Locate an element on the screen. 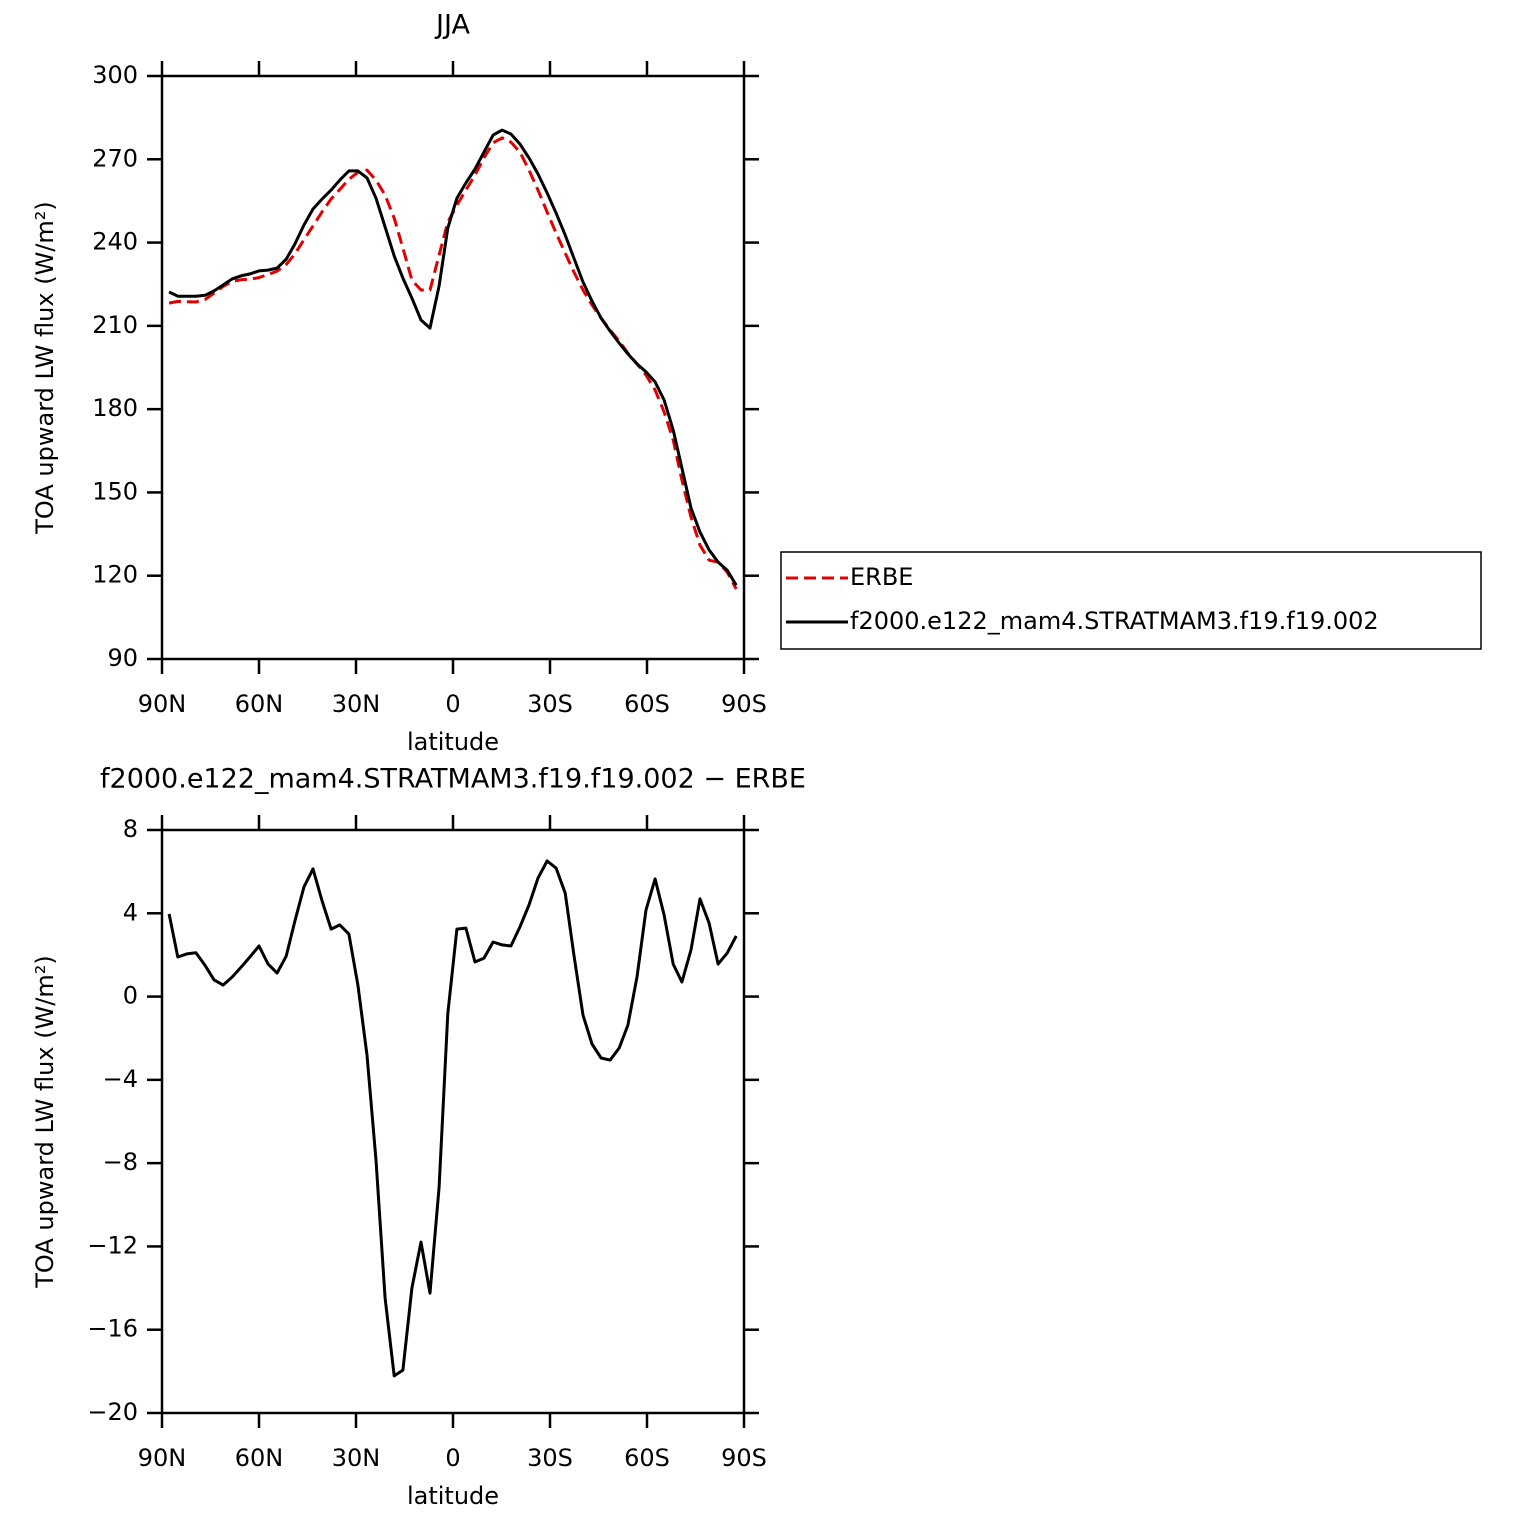 Image resolution: width=1516 pixels, height=1519 pixels. y-tick-label: −12 is located at coordinates (112, 1245).